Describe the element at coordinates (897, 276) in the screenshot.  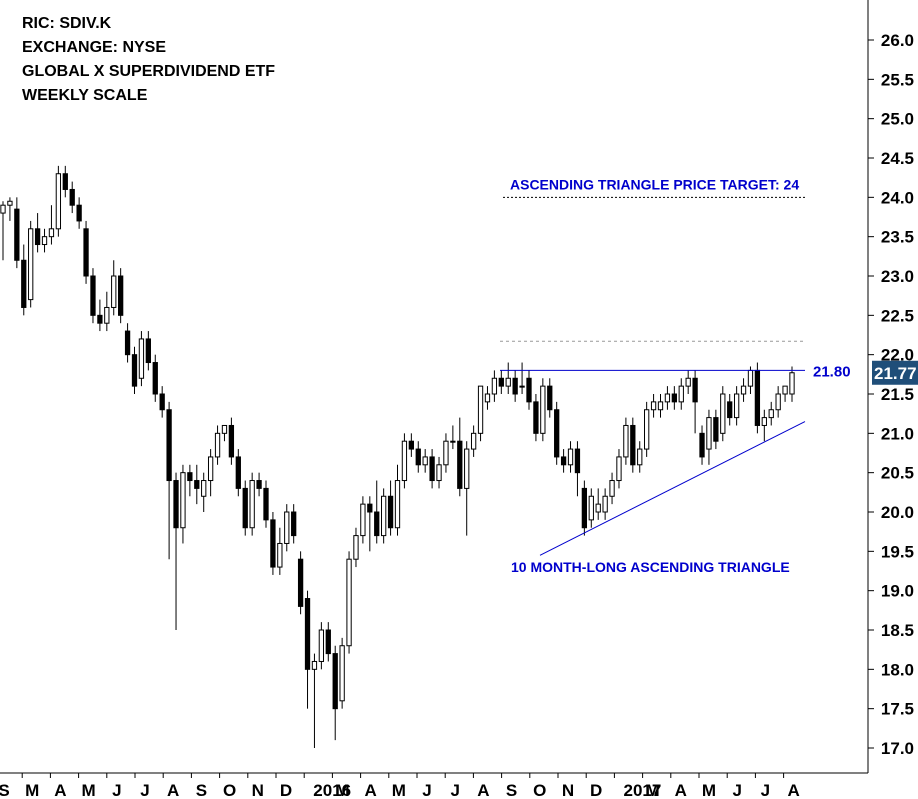
I see `y-tick-label: 23.0` at that location.